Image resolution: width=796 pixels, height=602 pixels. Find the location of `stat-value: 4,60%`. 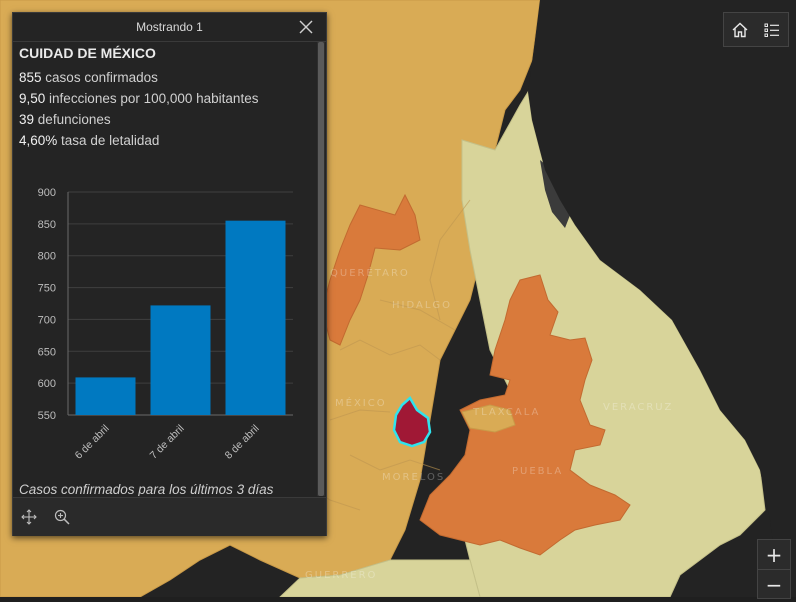

stat-value: 4,60% is located at coordinates (38, 140).